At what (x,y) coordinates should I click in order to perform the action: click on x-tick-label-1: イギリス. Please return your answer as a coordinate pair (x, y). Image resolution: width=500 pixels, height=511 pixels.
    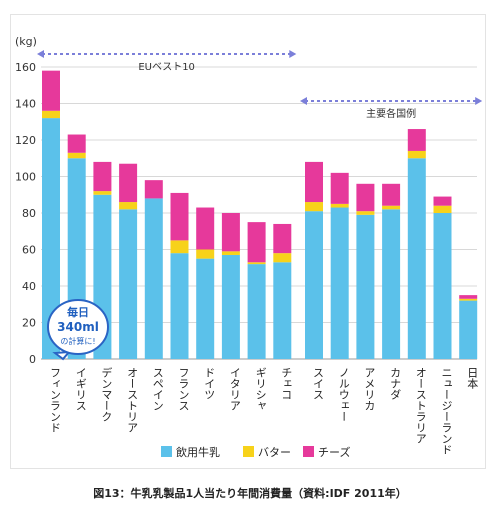
    Looking at the image, I should click on (80, 389).